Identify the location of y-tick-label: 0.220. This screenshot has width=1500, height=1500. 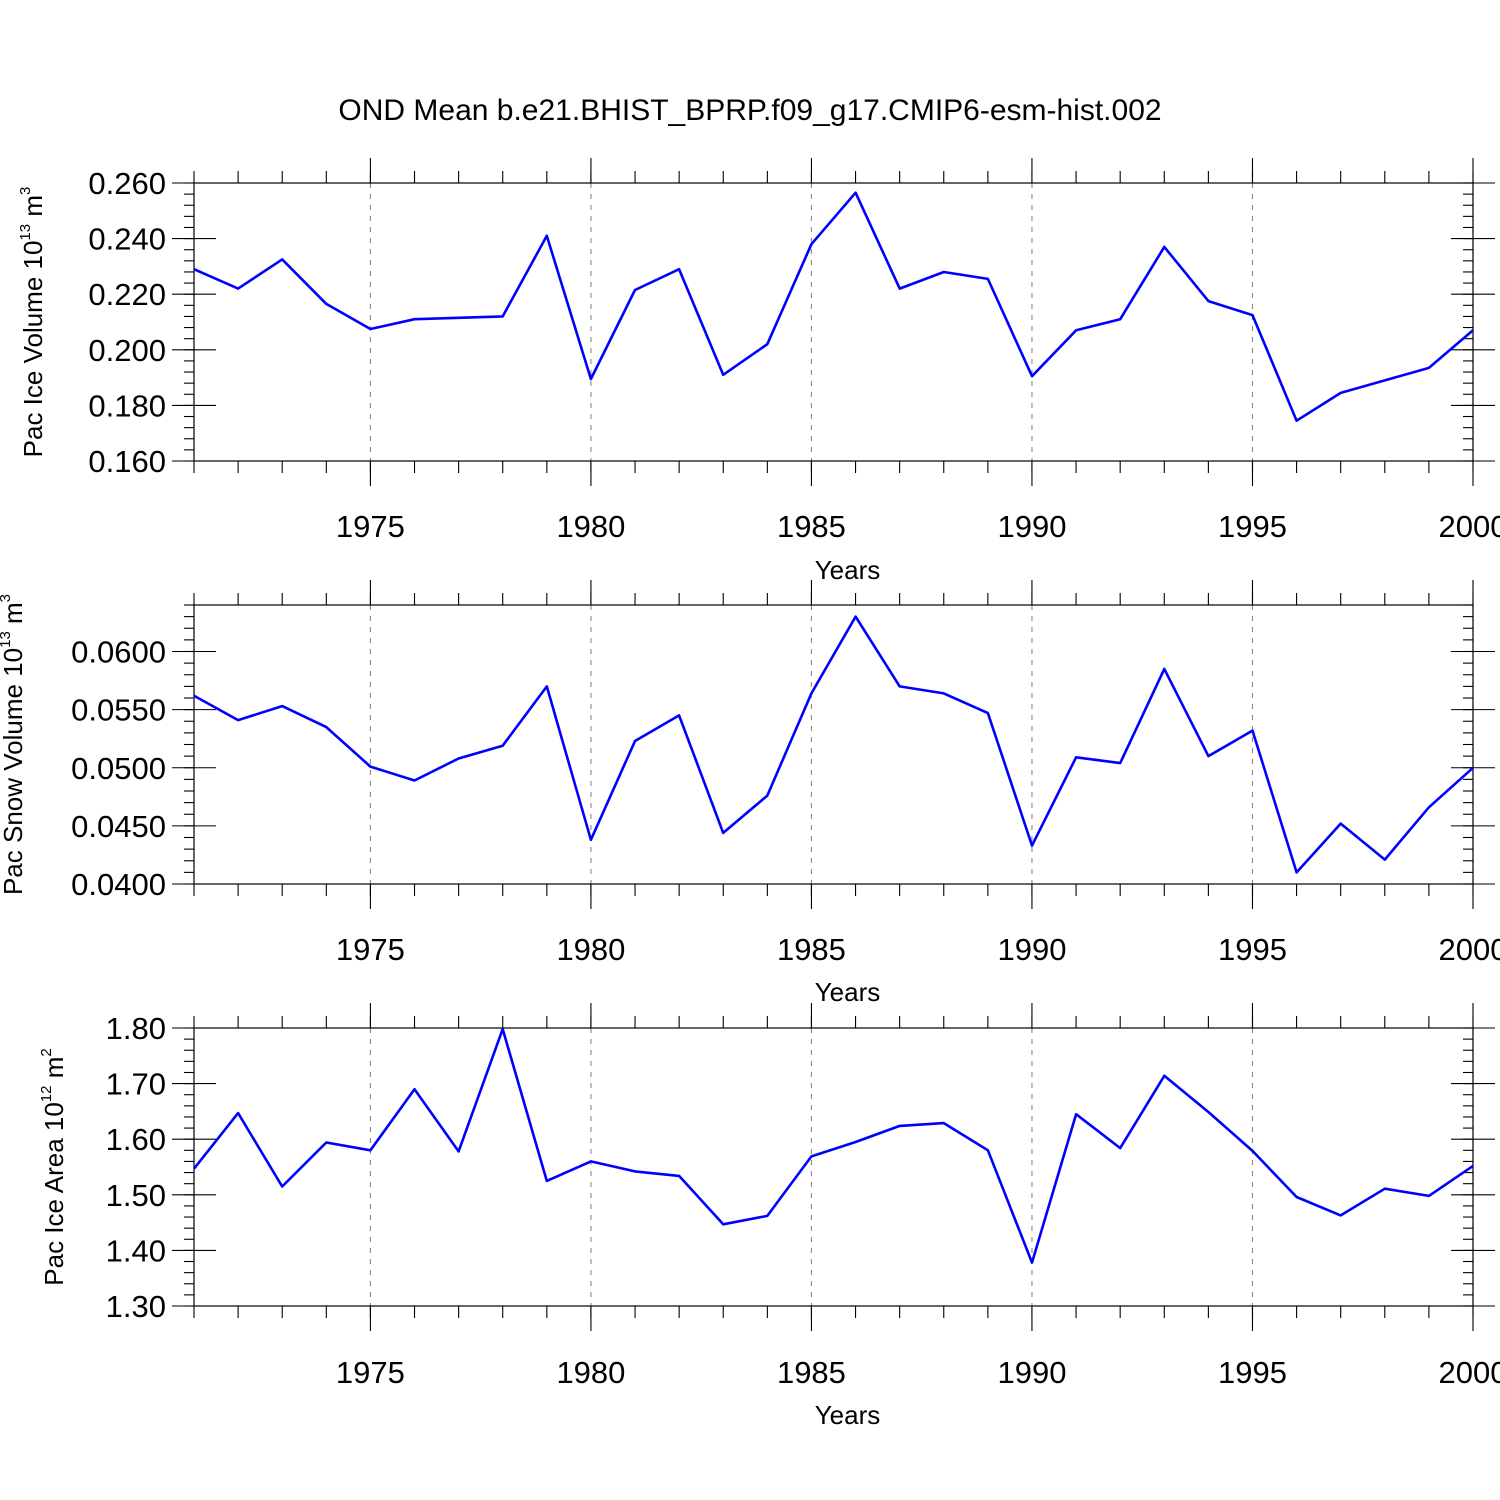
(127, 294).